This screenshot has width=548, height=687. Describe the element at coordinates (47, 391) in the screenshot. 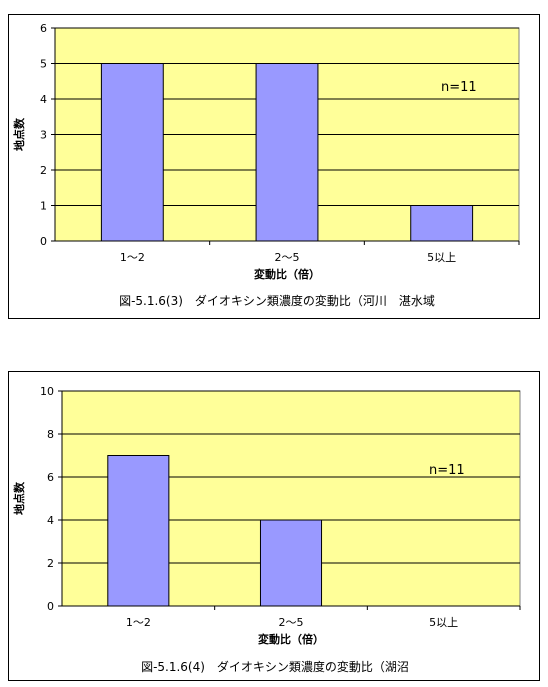

I see `y-tick-label: 10` at that location.